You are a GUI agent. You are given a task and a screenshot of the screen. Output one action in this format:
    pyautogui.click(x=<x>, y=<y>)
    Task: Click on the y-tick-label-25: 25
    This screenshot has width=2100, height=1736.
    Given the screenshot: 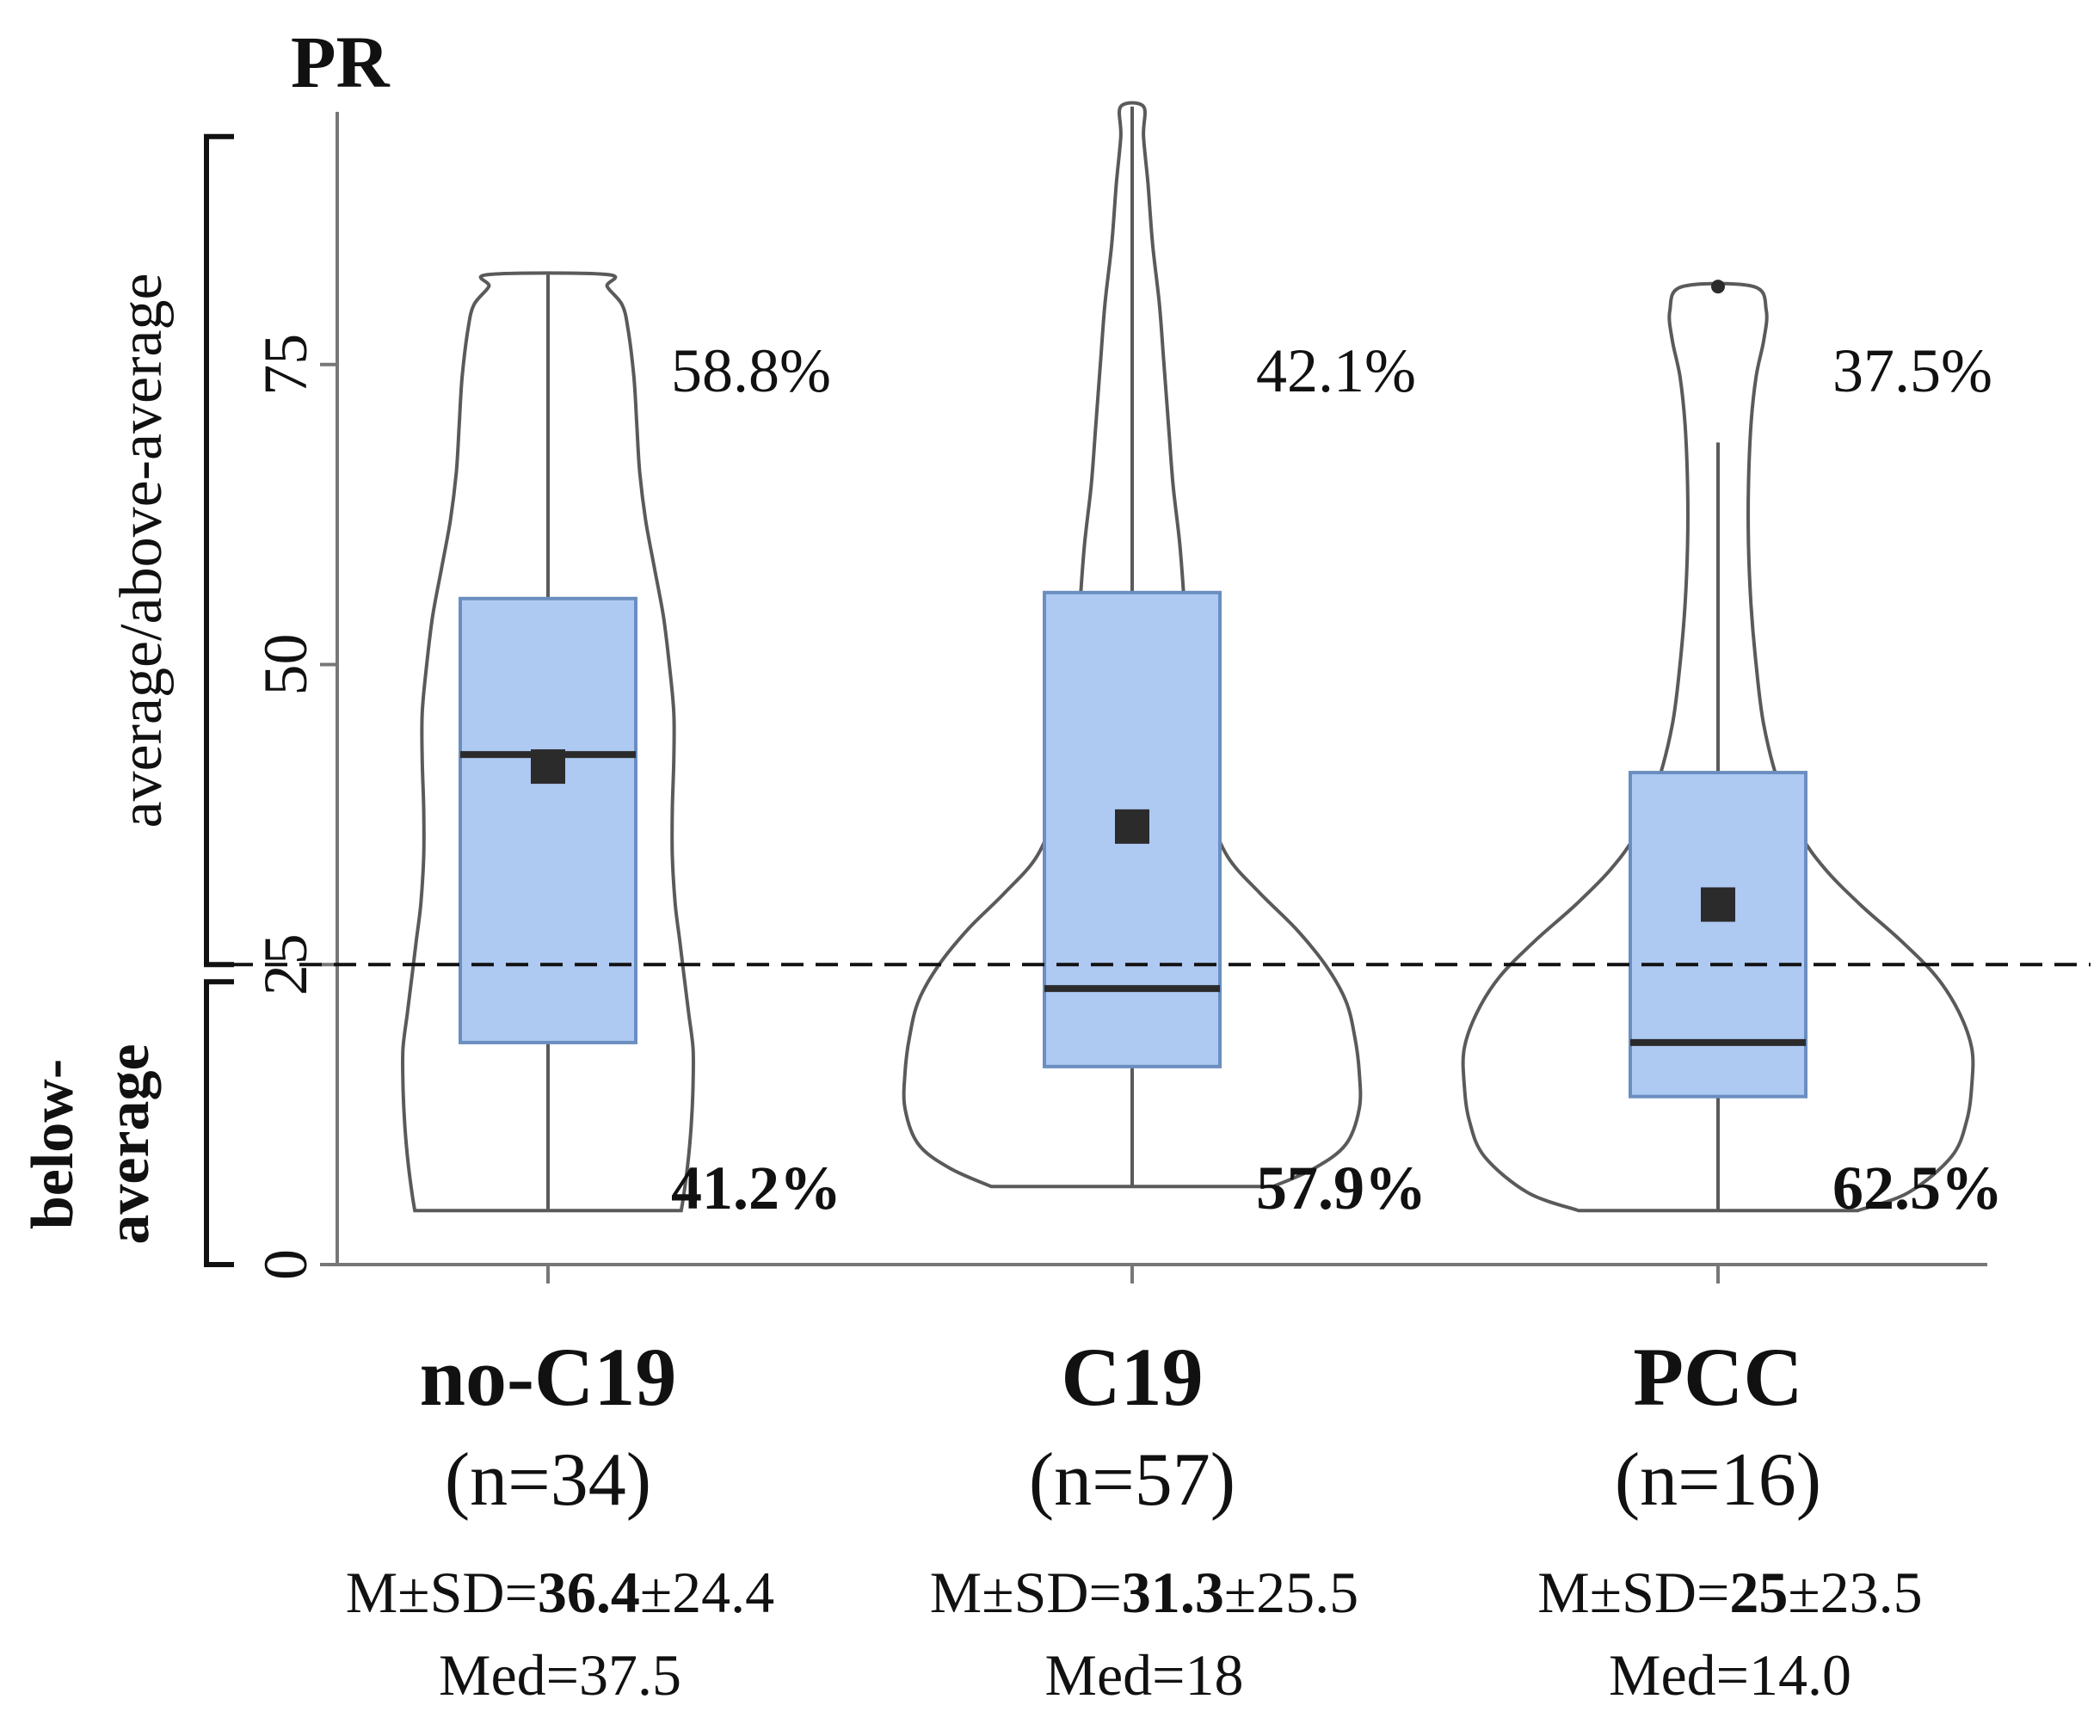 What is the action you would take?
    pyautogui.click(x=285, y=964)
    